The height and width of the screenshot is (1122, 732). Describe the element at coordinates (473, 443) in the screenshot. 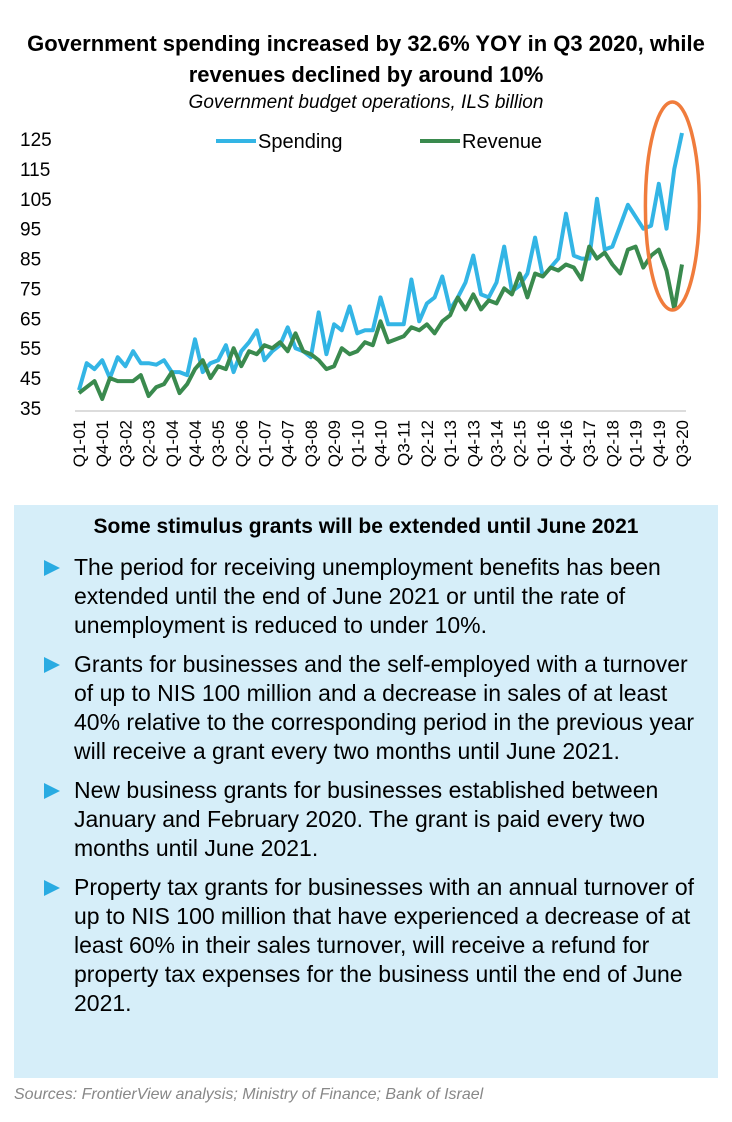

I see `x-tick-label: Q4-13` at that location.